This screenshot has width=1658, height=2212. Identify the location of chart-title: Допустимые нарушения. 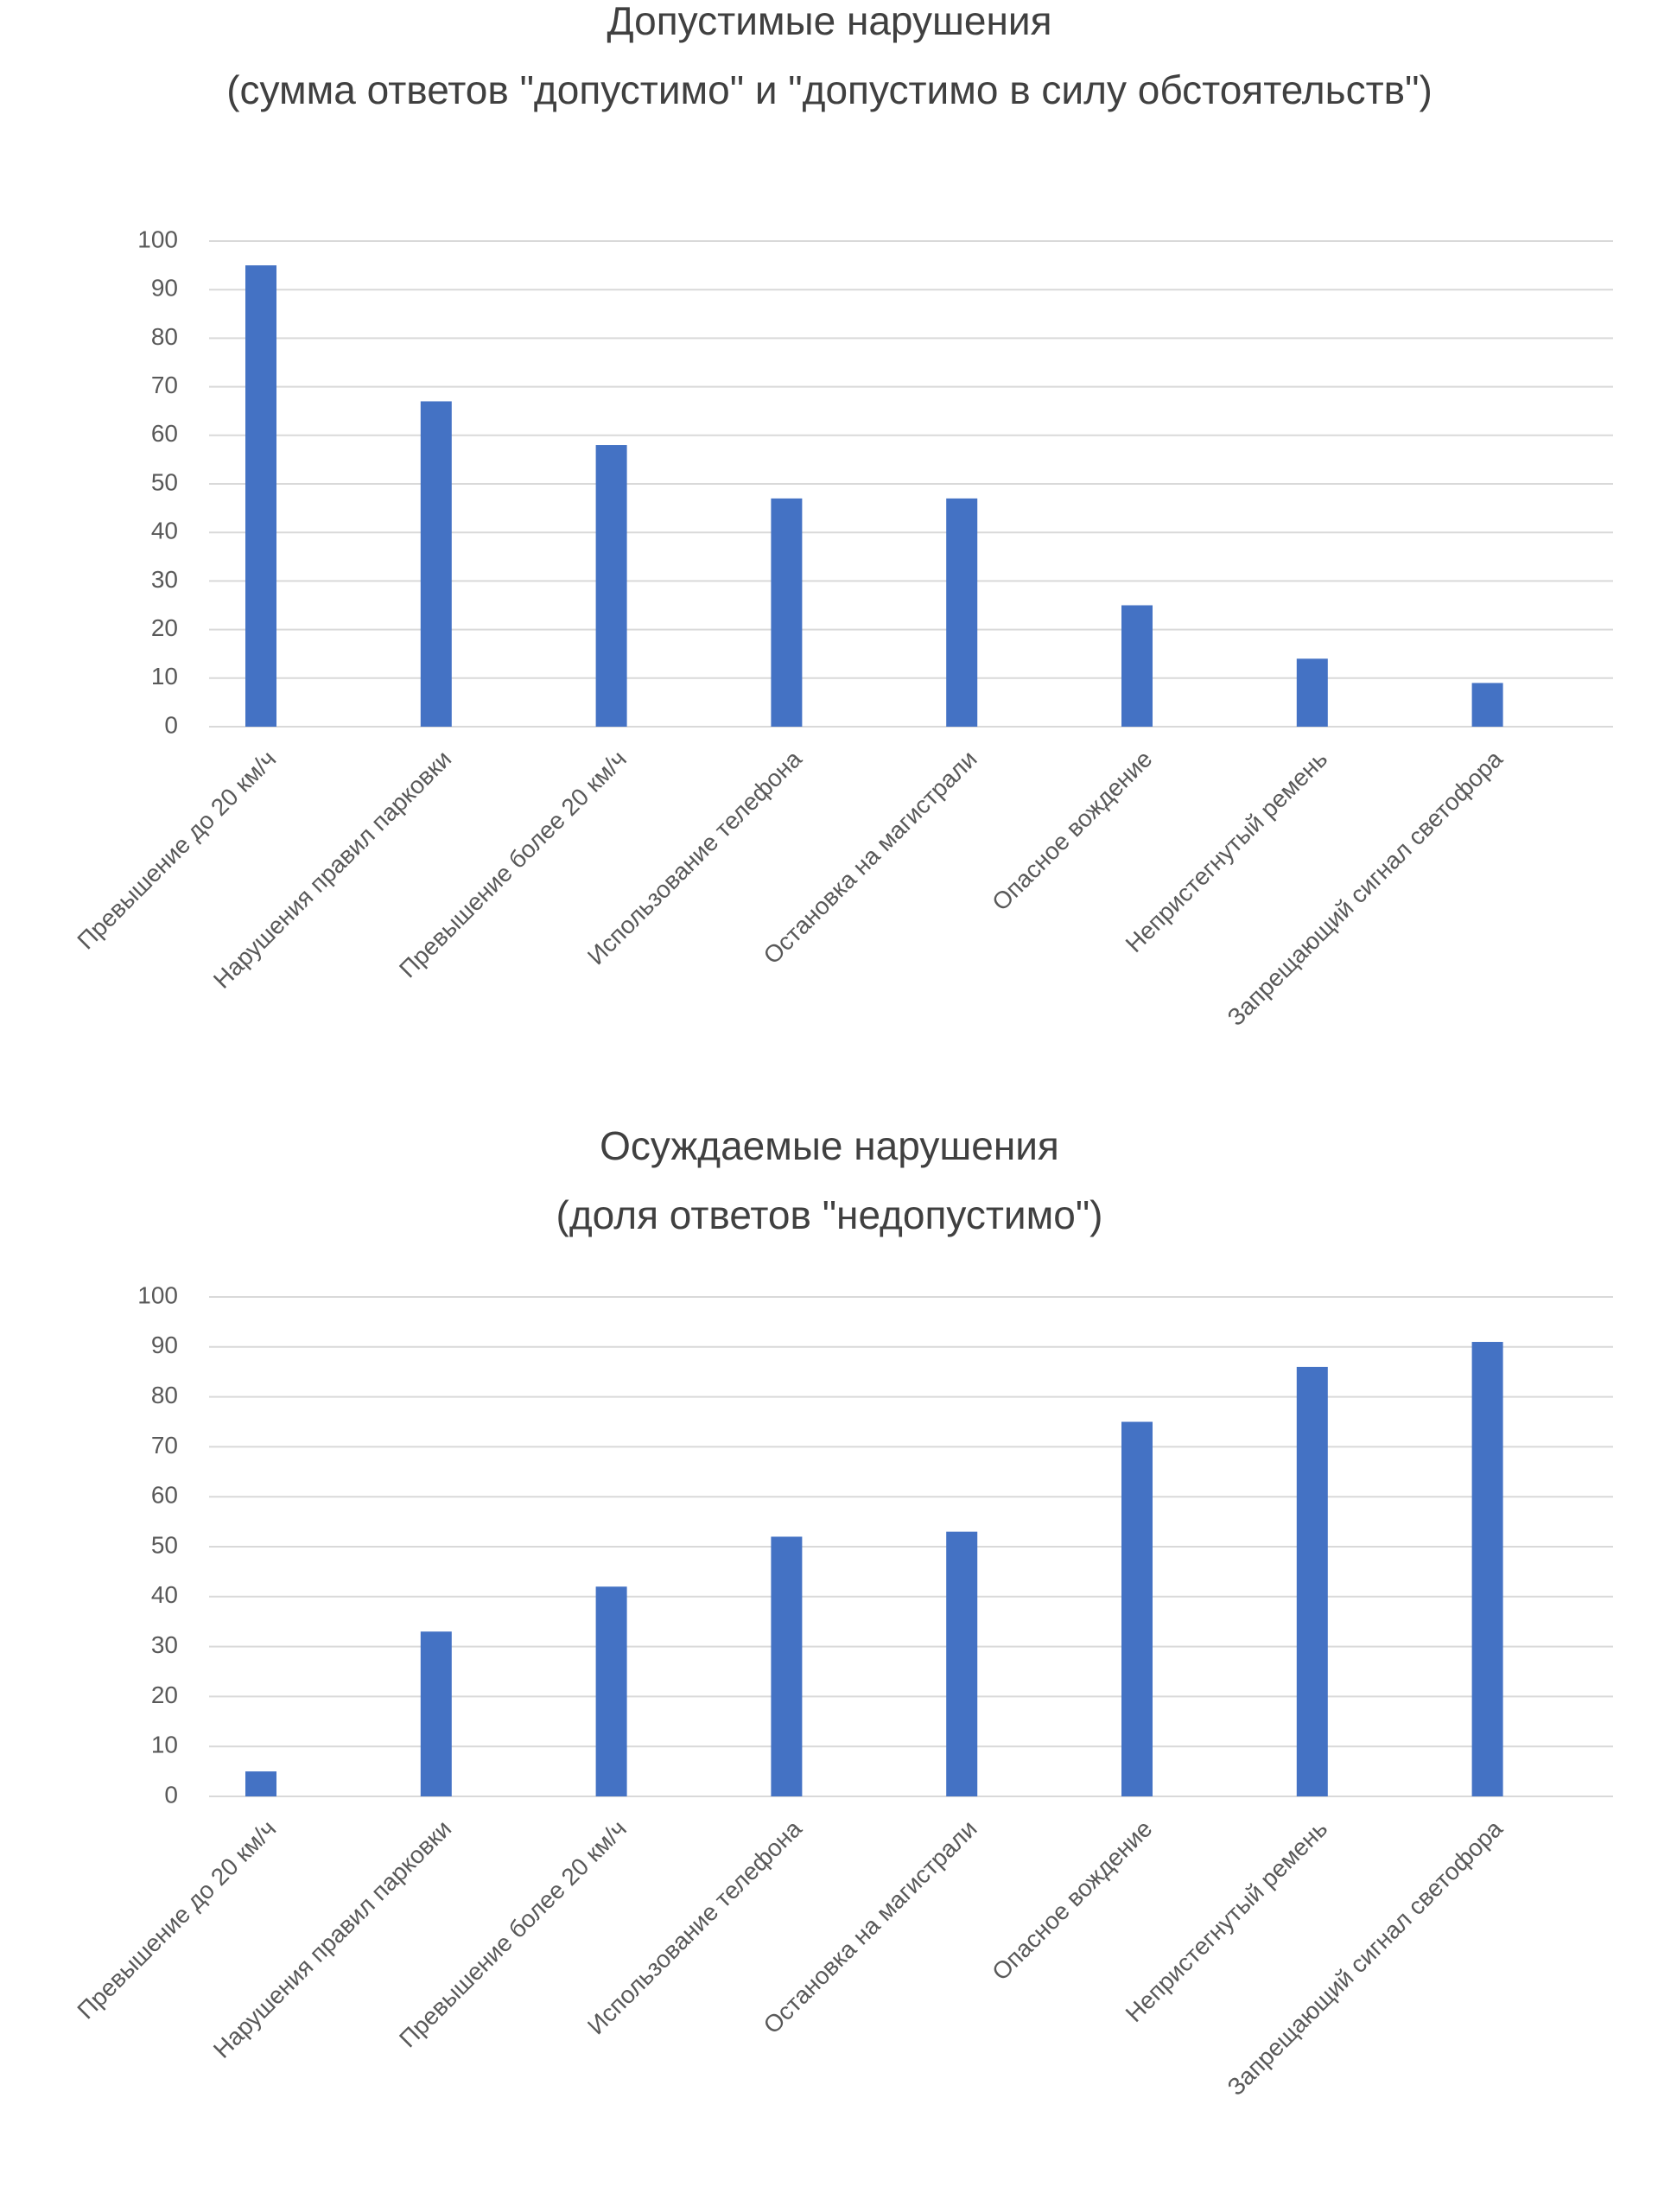
(829, 21).